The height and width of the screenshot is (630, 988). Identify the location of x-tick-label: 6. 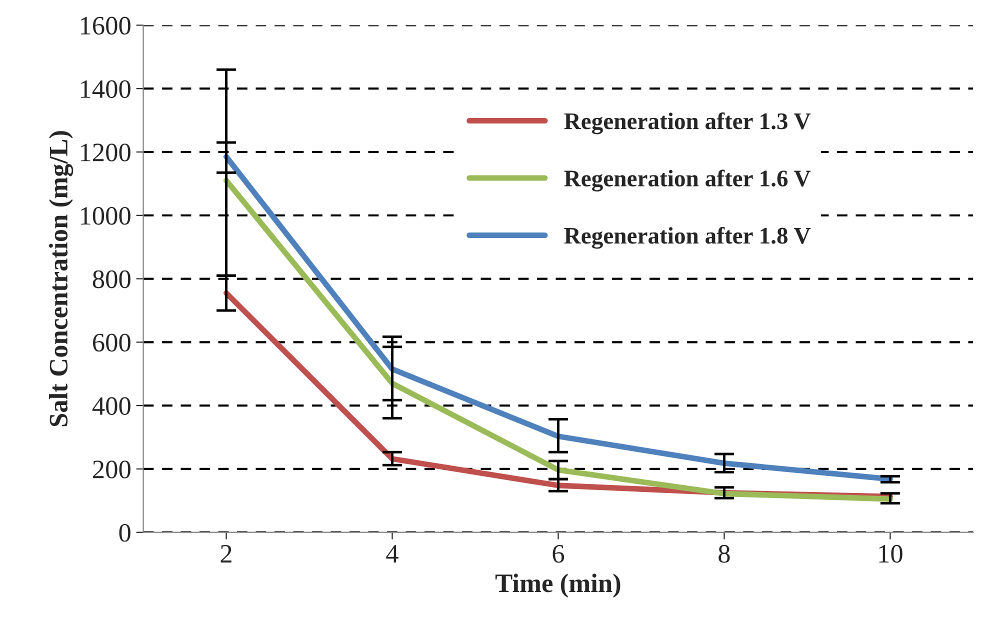
(558, 553).